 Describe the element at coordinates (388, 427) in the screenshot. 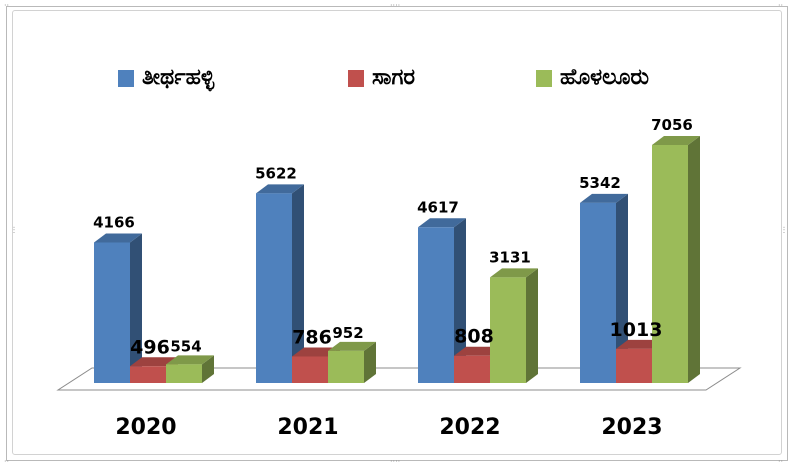

I see `x-axis: 2020 2021 2022 2023` at that location.